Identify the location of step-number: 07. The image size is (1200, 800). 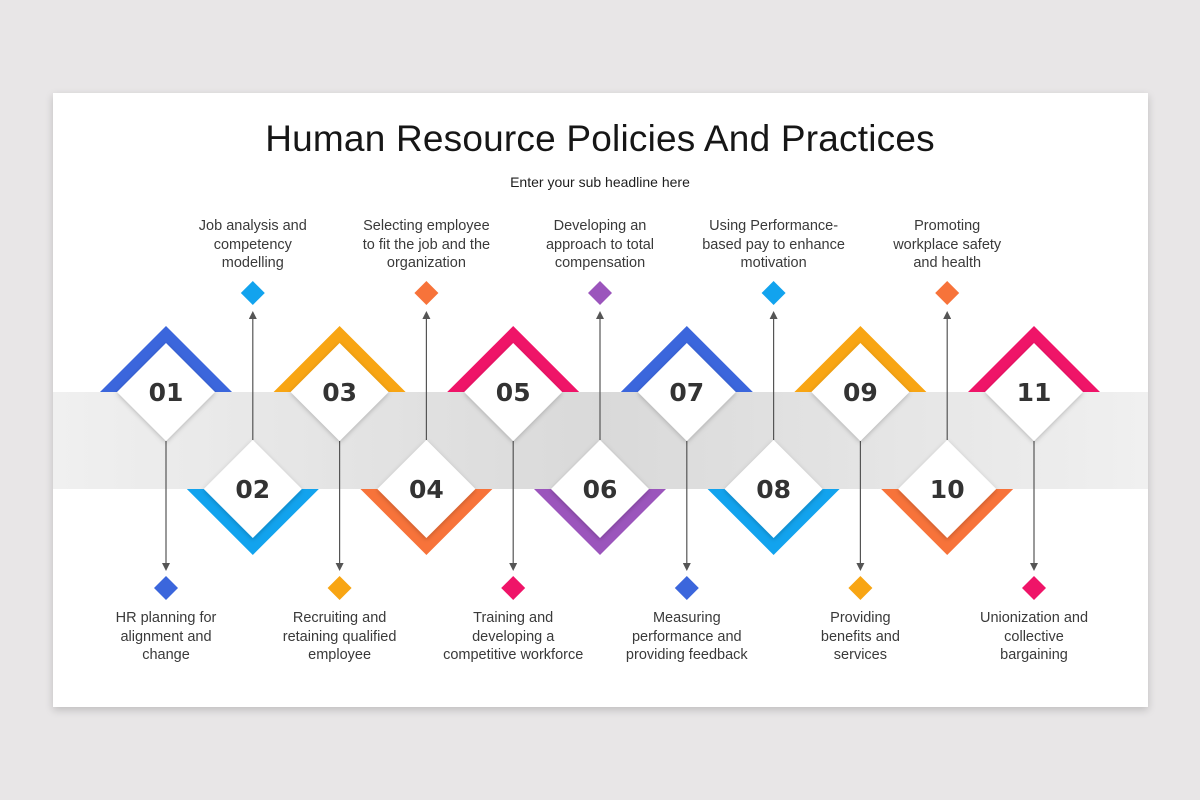
(686, 392).